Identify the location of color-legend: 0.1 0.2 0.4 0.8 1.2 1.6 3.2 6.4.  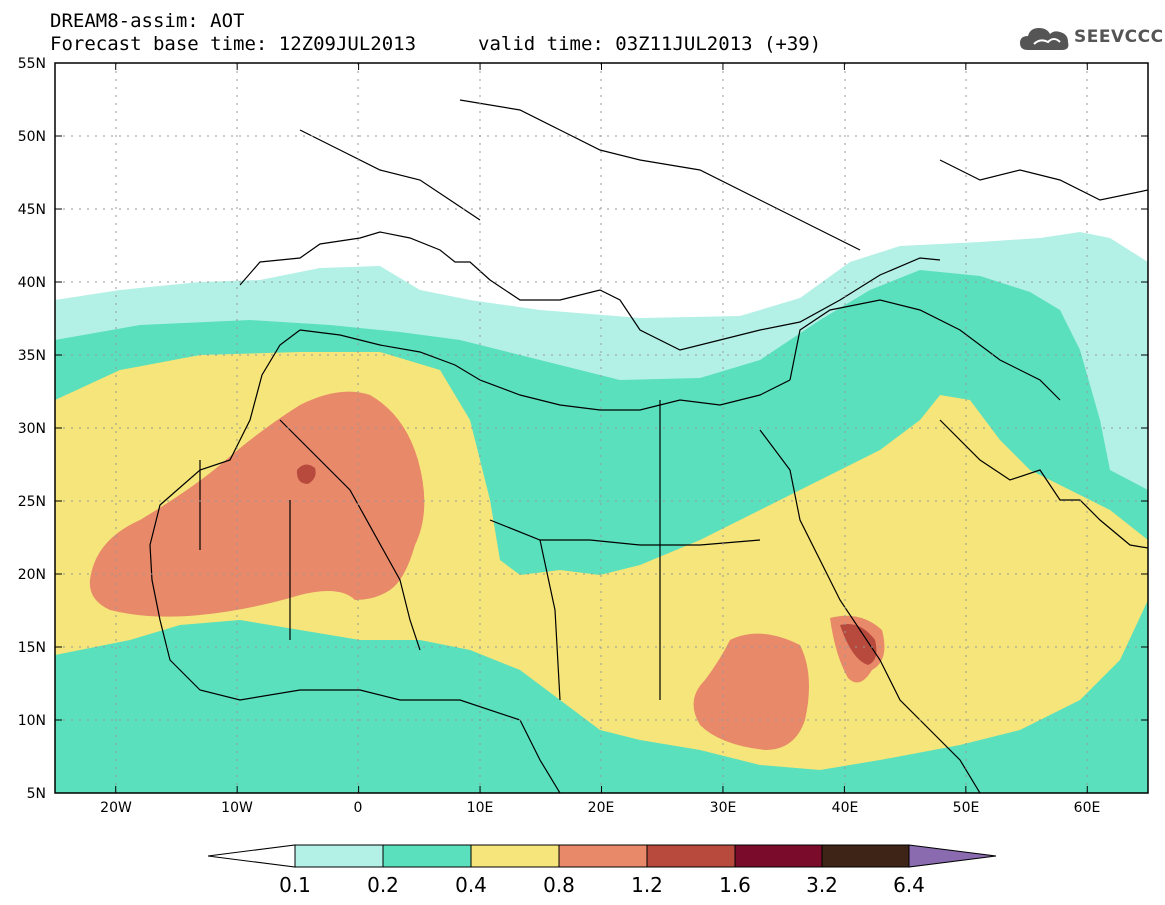
(602, 870).